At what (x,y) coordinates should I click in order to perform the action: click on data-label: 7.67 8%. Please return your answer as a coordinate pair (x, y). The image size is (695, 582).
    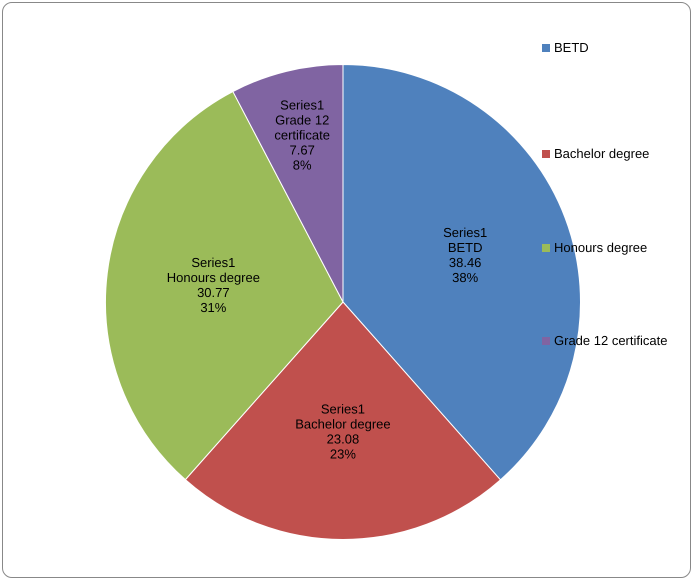
    Looking at the image, I should click on (302, 157).